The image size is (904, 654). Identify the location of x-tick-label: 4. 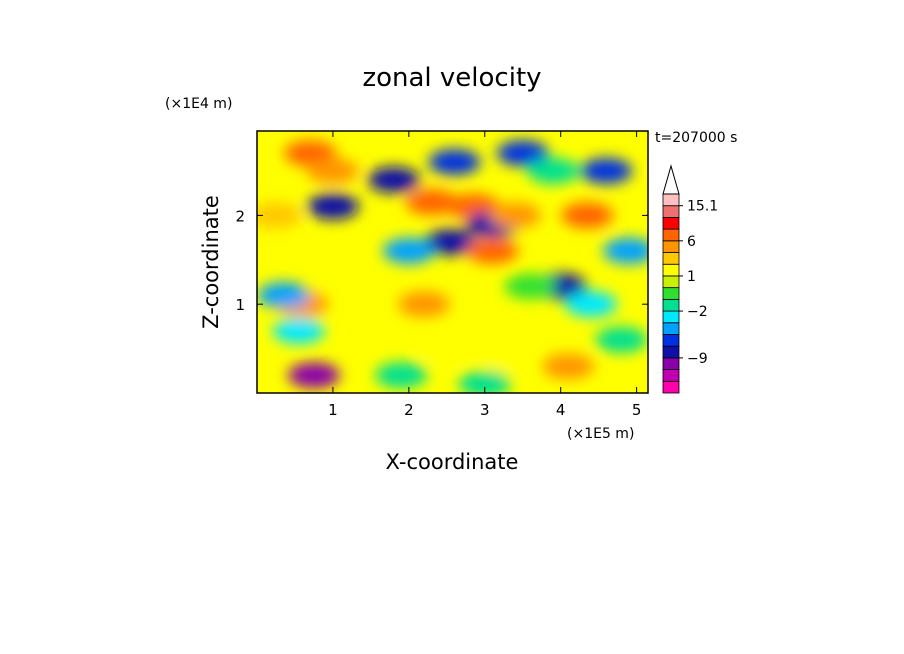
(561, 410).